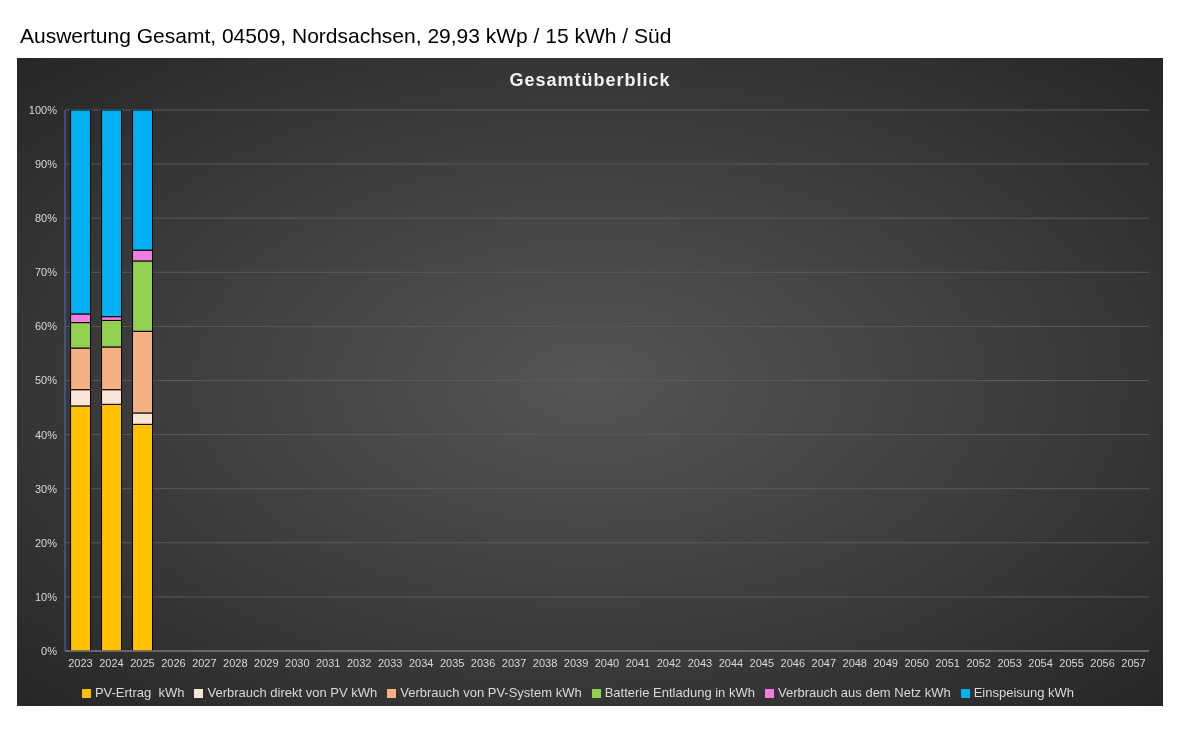 The width and height of the screenshot is (1187, 729). I want to click on x-tick-label: 2054, so click(1040, 662).